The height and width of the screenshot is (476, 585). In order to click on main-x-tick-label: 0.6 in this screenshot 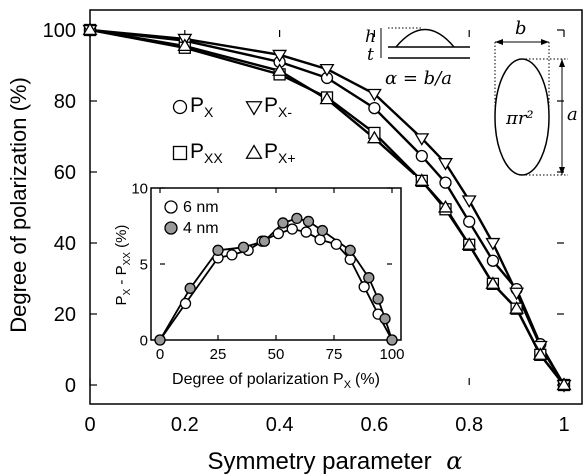, I will do `click(374, 425)`.